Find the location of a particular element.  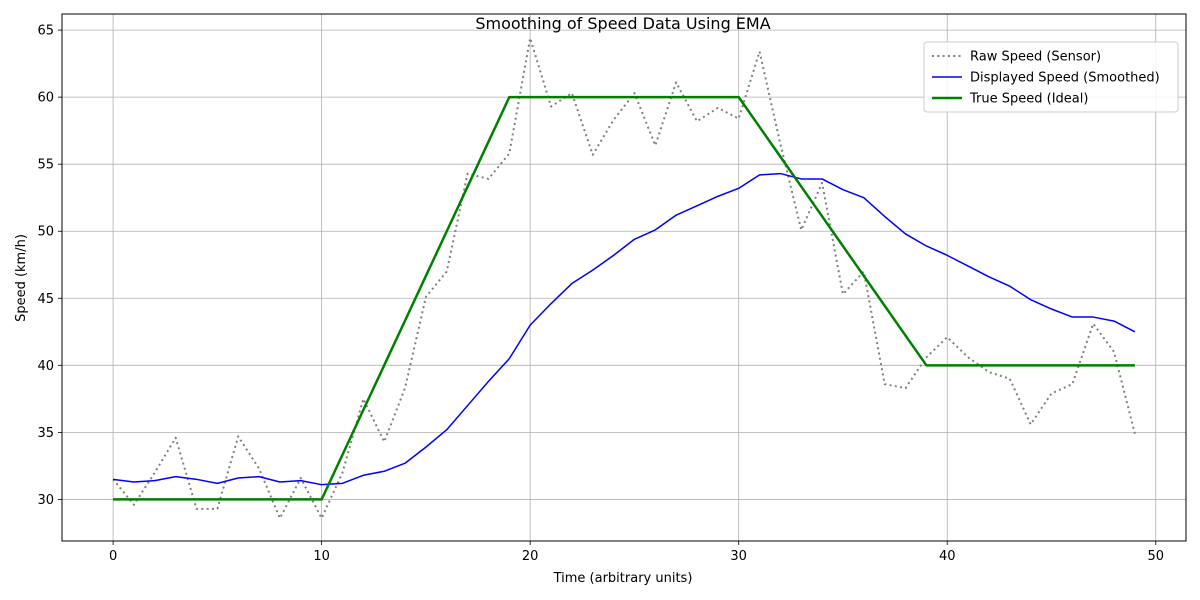

y-tick-label: 35 is located at coordinates (45, 433).